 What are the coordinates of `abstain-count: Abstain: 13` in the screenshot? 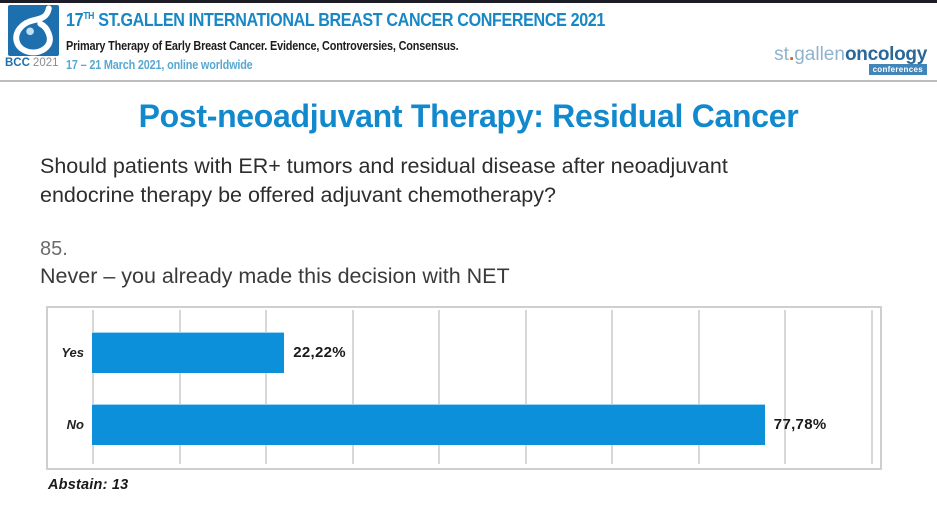 It's located at (88, 485).